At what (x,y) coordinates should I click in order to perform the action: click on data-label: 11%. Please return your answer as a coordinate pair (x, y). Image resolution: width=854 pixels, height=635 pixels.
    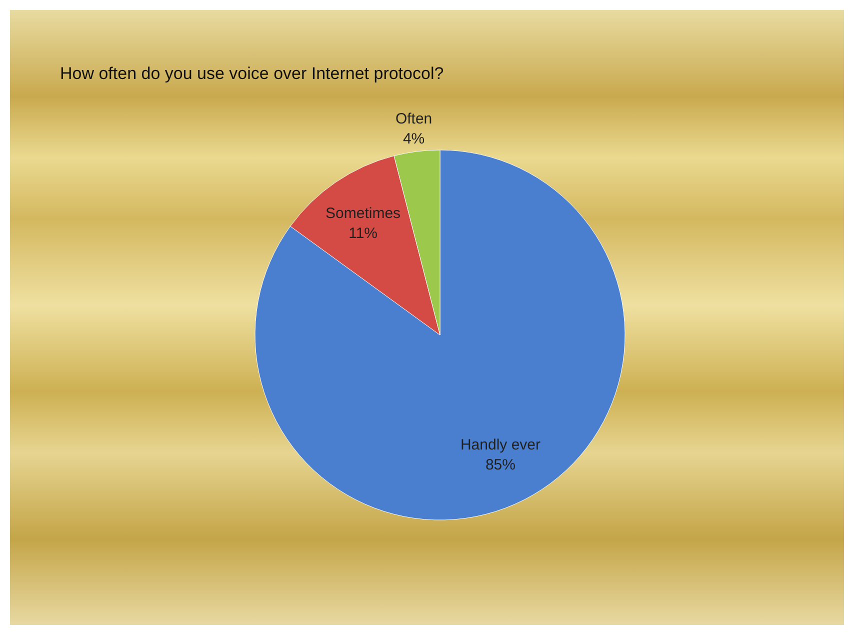
    Looking at the image, I should click on (363, 233).